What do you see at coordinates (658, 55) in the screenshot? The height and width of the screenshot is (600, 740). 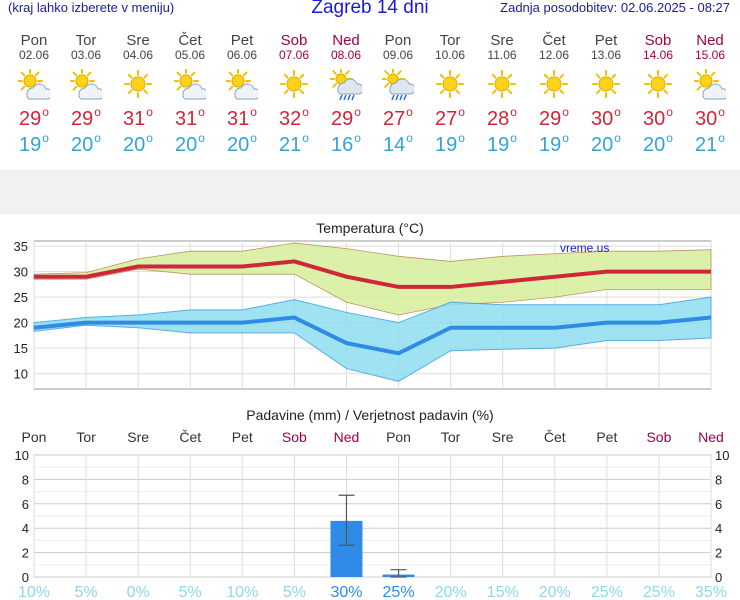 I see `day-date: 14.06` at bounding box center [658, 55].